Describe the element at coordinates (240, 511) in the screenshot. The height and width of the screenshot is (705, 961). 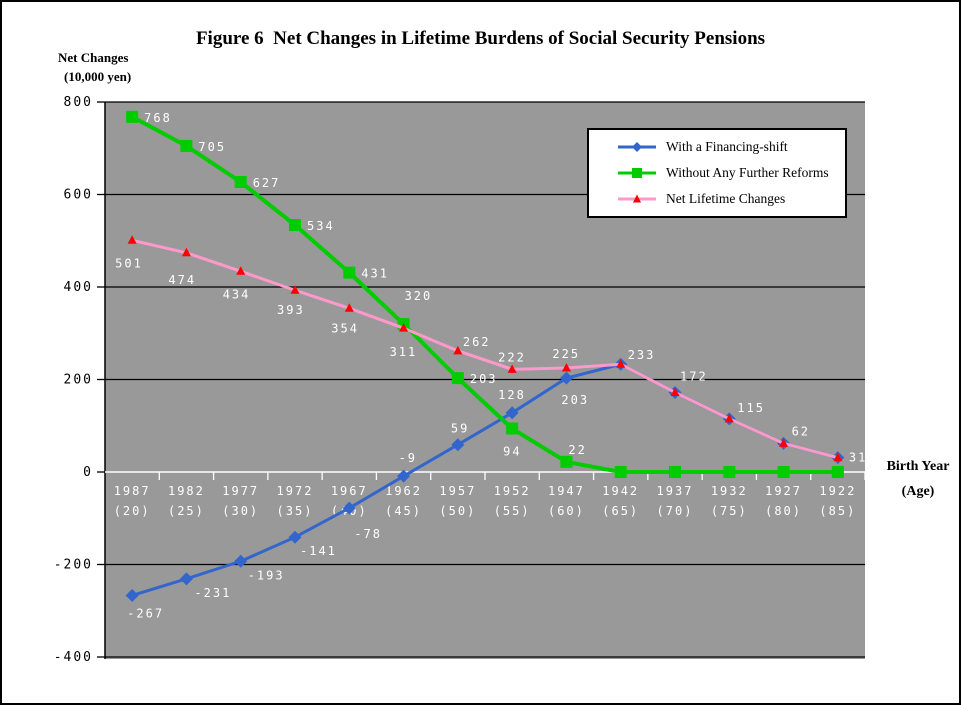
I see `x-tick-label-age: (30)` at that location.